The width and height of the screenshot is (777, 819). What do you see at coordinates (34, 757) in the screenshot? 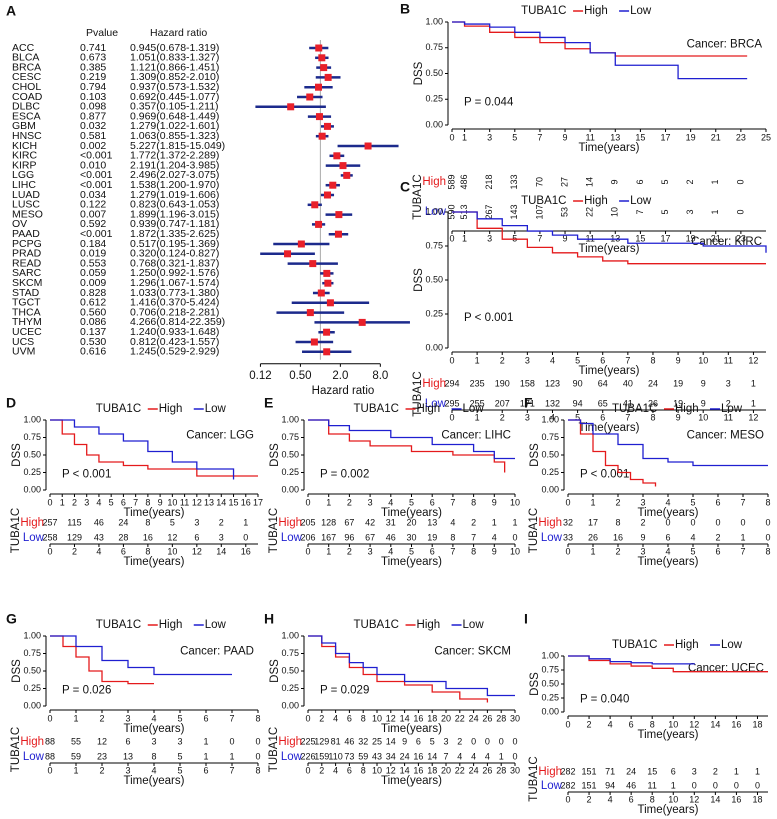
I see `risk-row-label: Low` at bounding box center [34, 757].